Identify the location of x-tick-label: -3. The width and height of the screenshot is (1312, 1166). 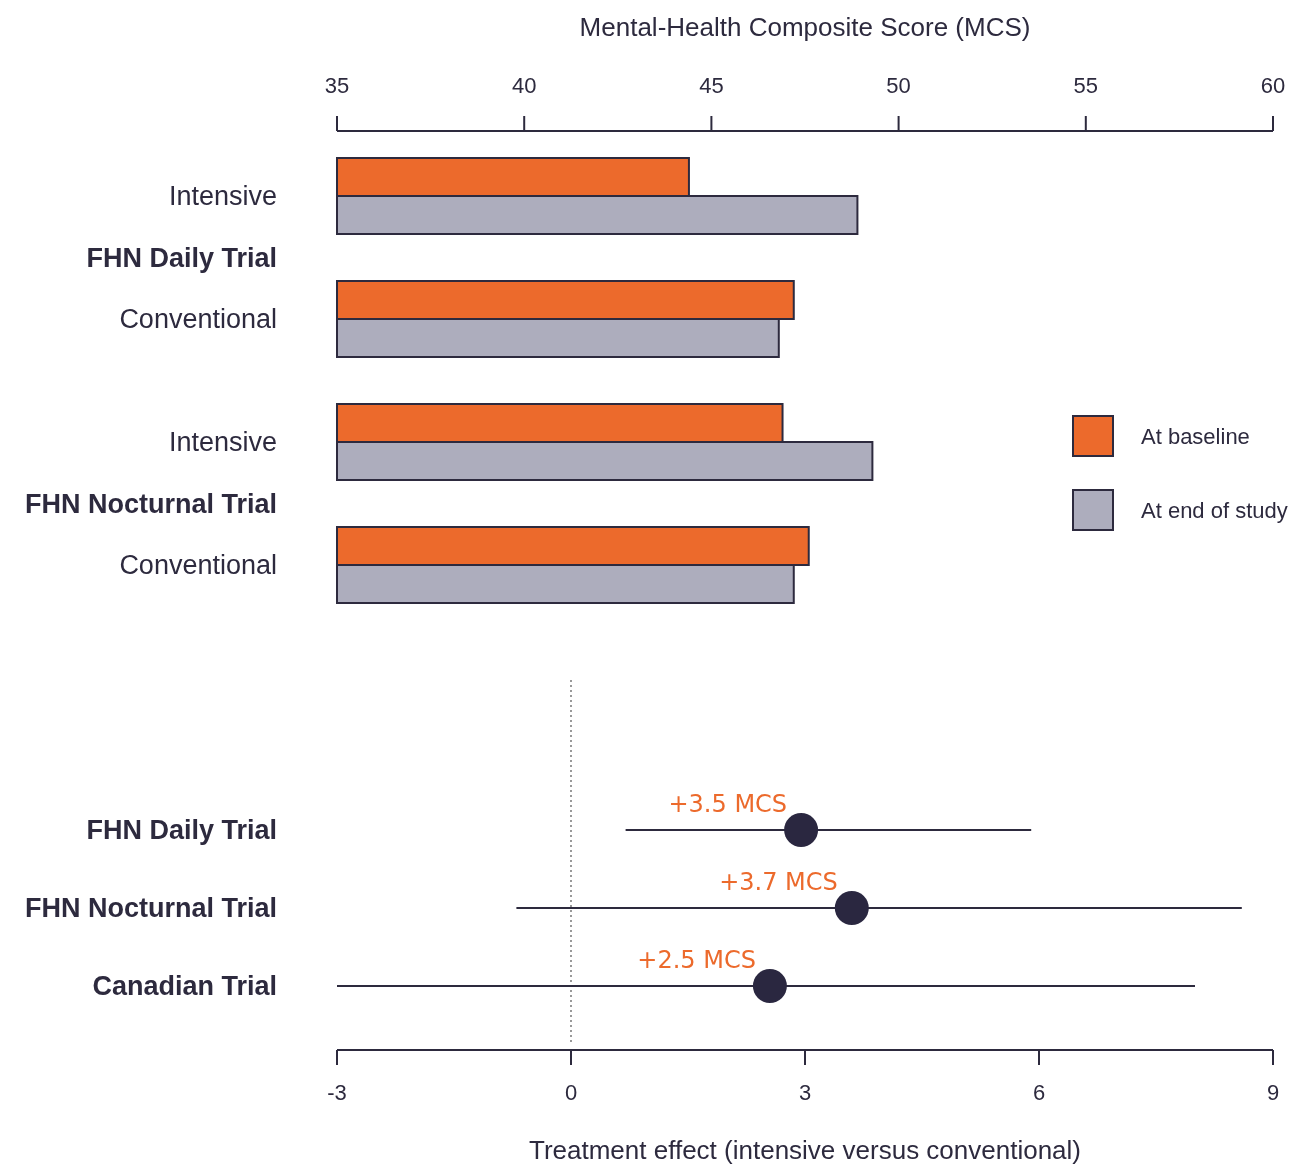
(337, 1092).